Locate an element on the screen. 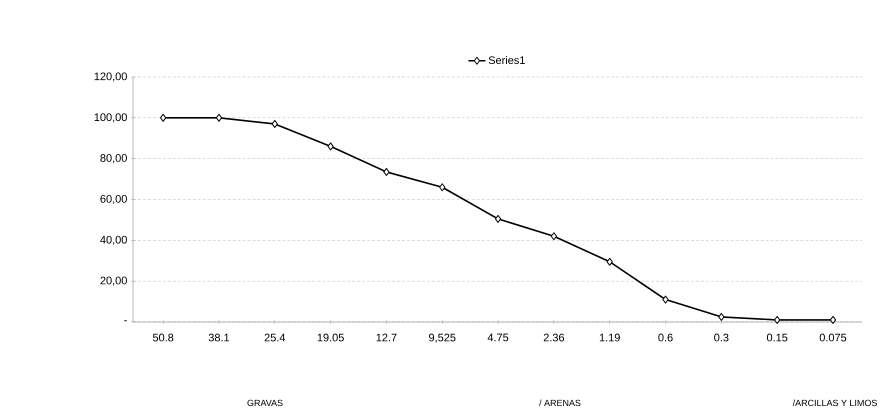 Image resolution: width=893 pixels, height=412 pixels. x-tick-label: 4.75 is located at coordinates (498, 338).